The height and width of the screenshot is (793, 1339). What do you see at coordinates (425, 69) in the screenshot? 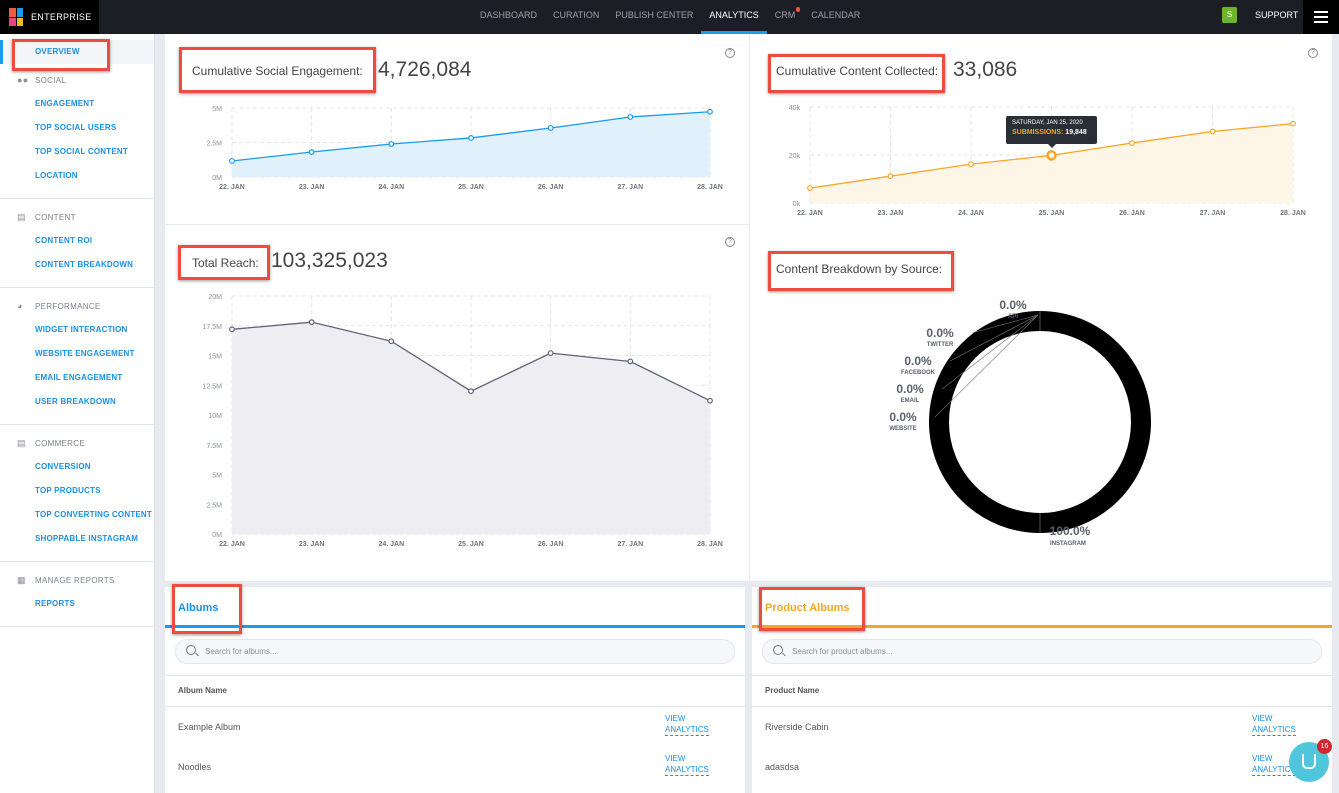
I see `social-engagement-value: 4,726,084` at bounding box center [425, 69].